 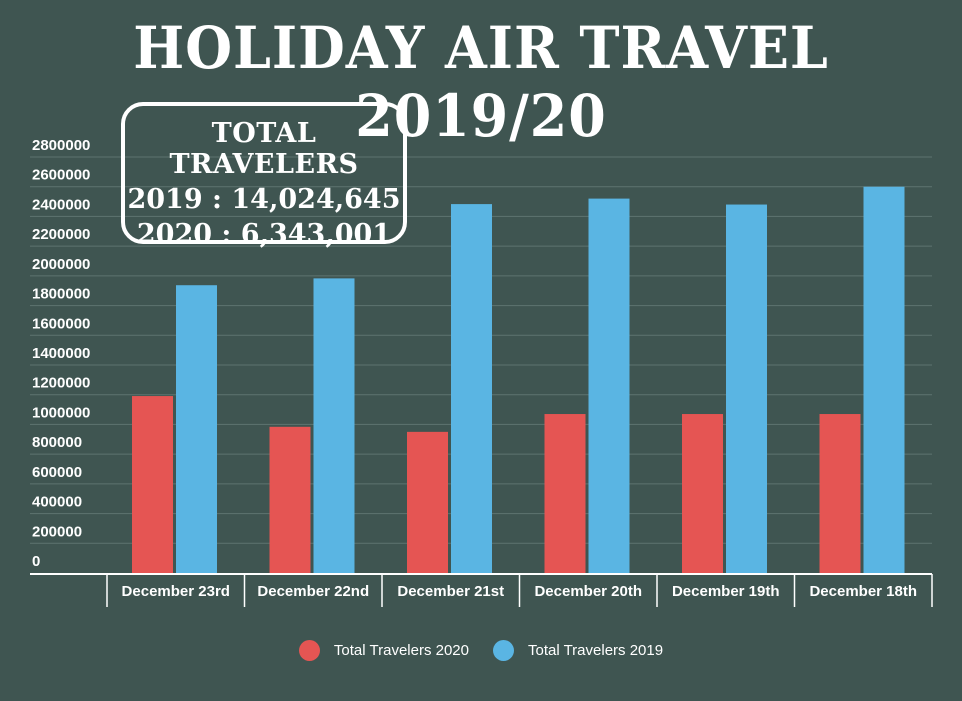 What do you see at coordinates (61, 412) in the screenshot?
I see `y-tick-label: 1000000` at bounding box center [61, 412].